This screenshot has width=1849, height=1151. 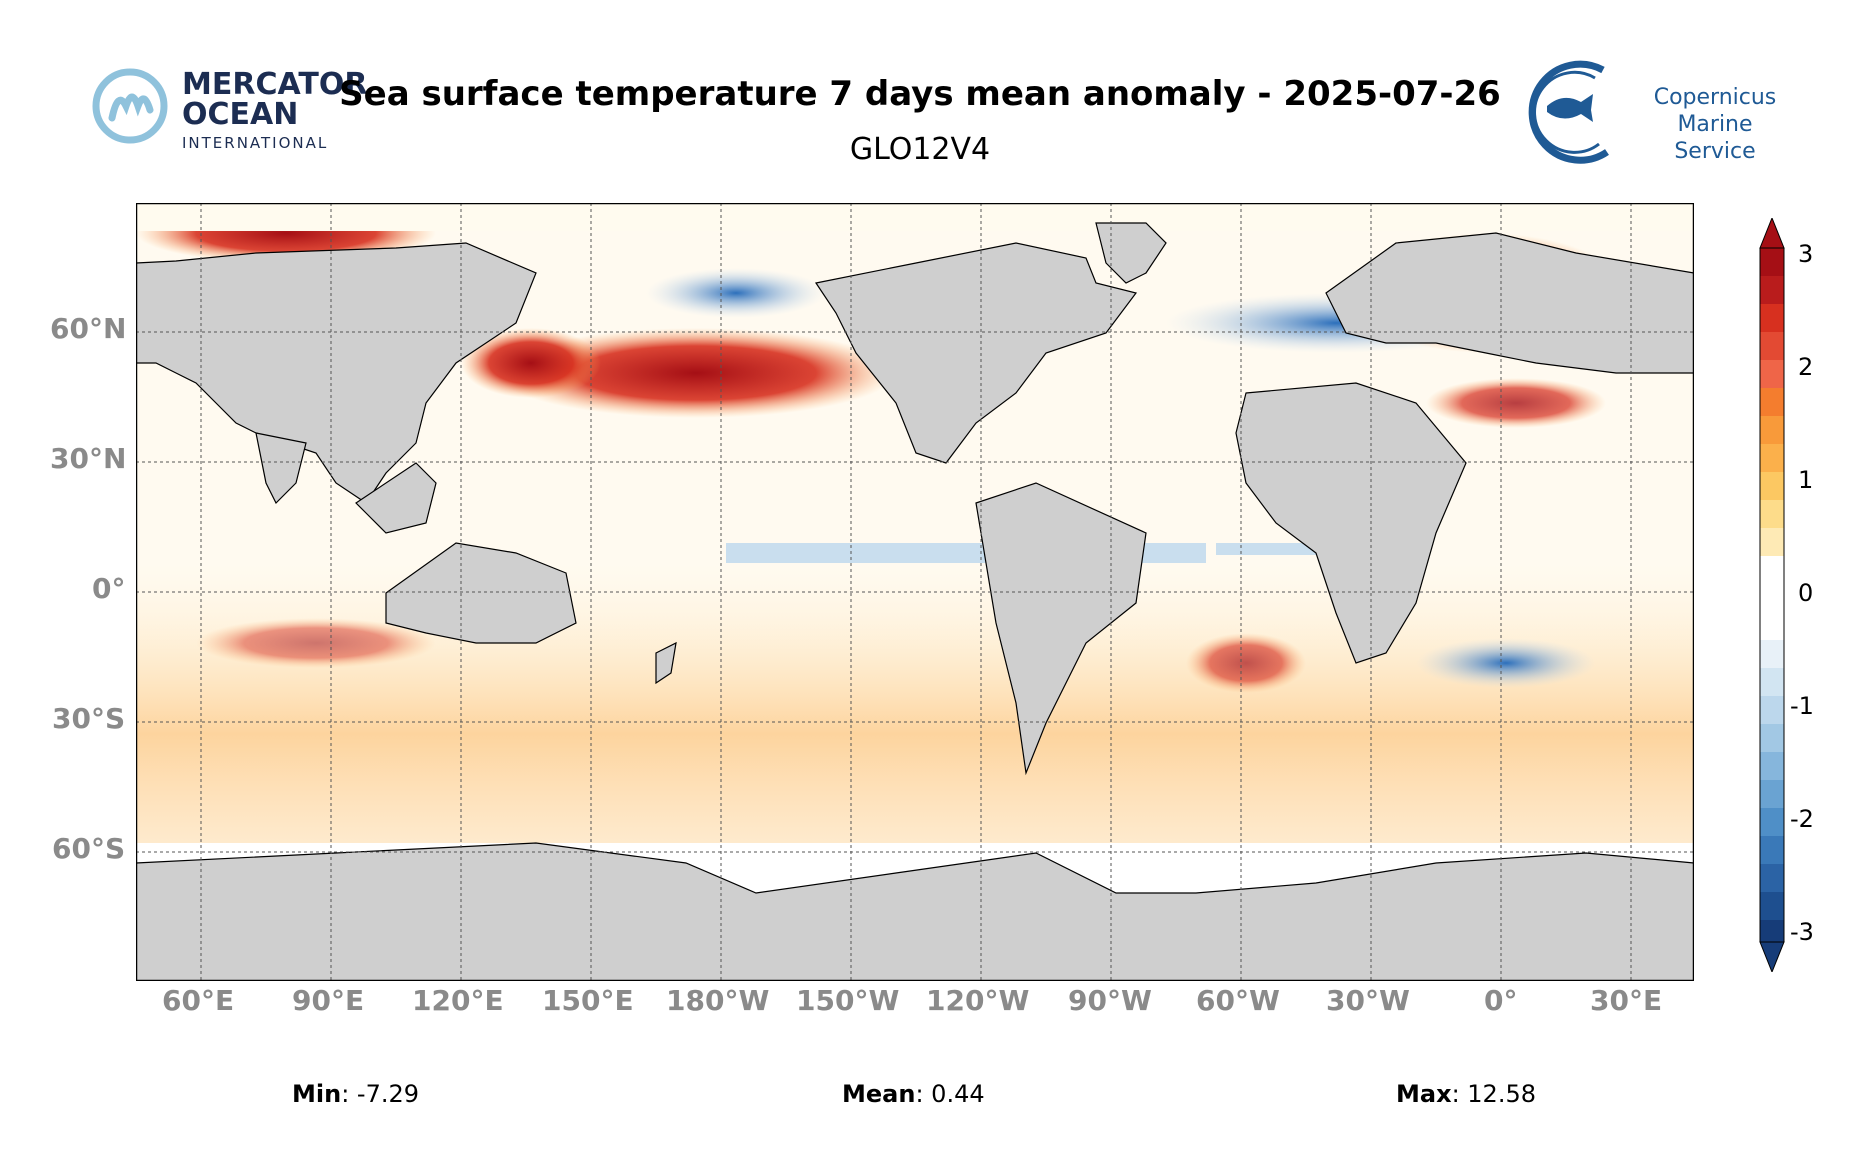 What do you see at coordinates (718, 1000) in the screenshot?
I see `lon-label-180w: 180°W` at bounding box center [718, 1000].